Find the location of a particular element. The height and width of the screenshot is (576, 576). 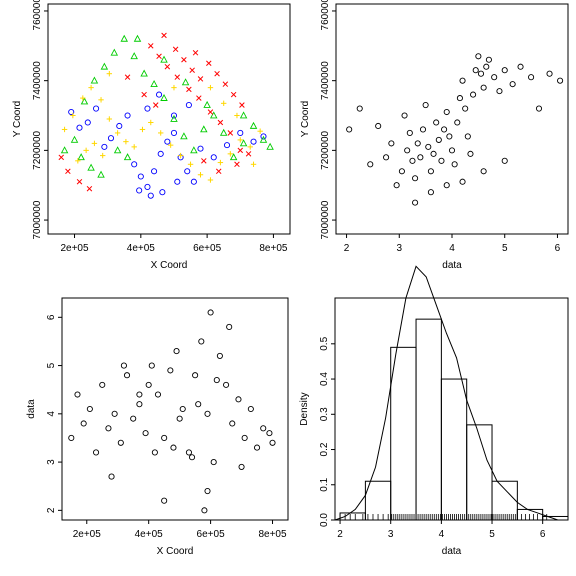

point-0-2-7-b is located at coordinates (209, 63).